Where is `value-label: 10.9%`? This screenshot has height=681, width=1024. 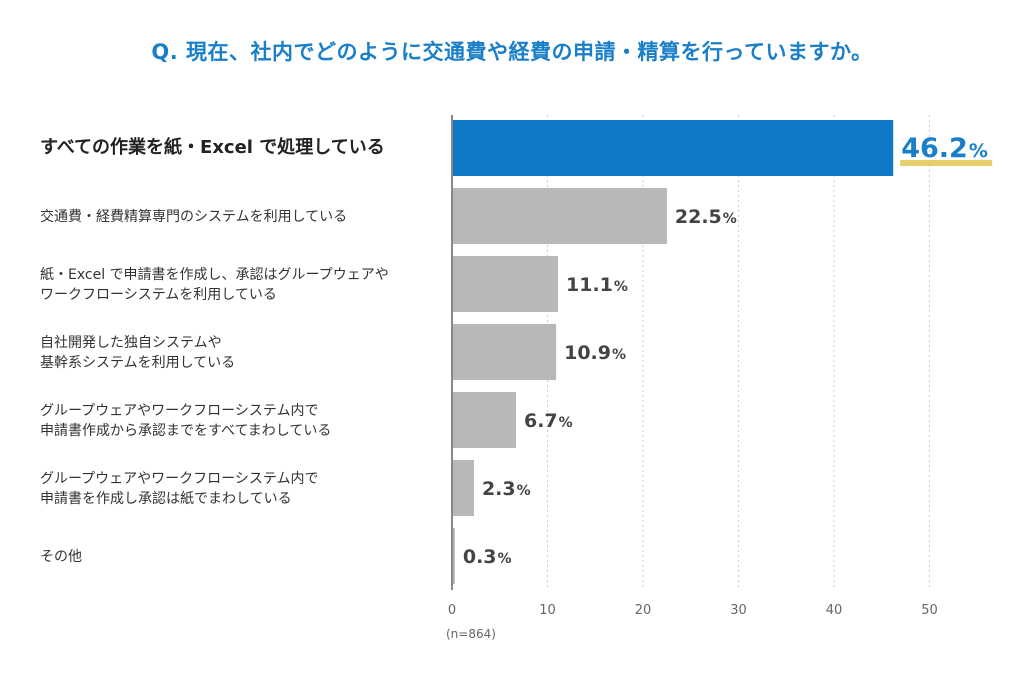 value-label: 10.9% is located at coordinates (595, 353).